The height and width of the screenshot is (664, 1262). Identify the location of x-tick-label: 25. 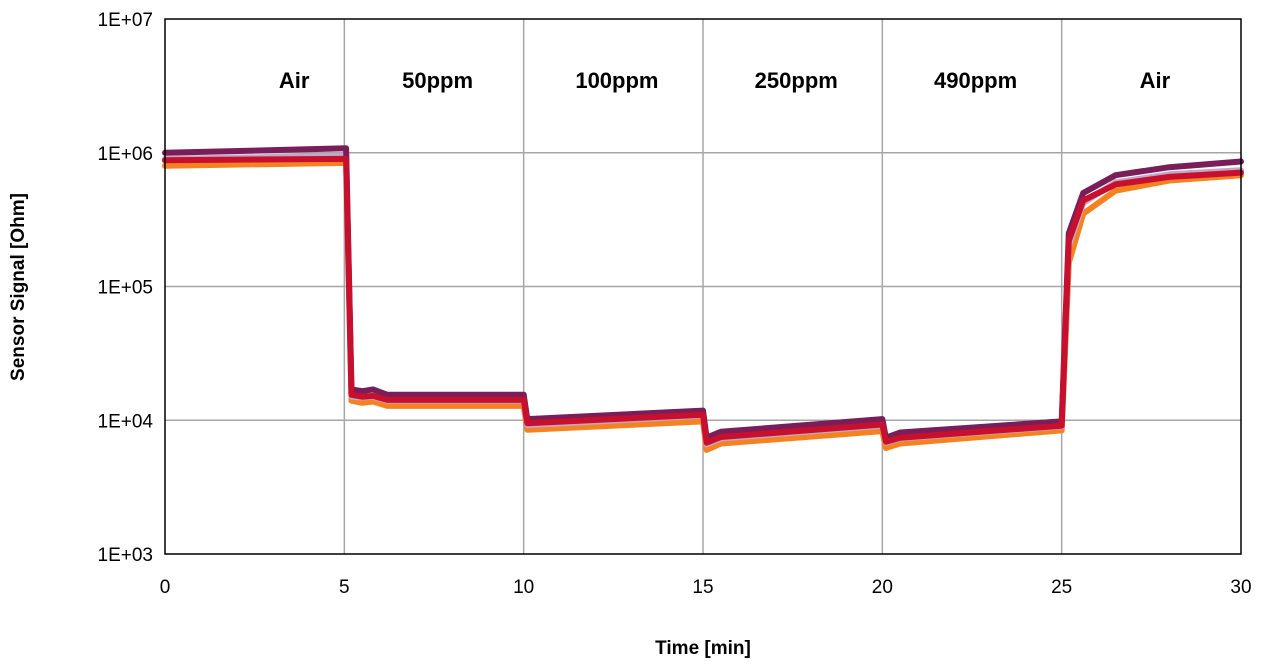
(1061, 587).